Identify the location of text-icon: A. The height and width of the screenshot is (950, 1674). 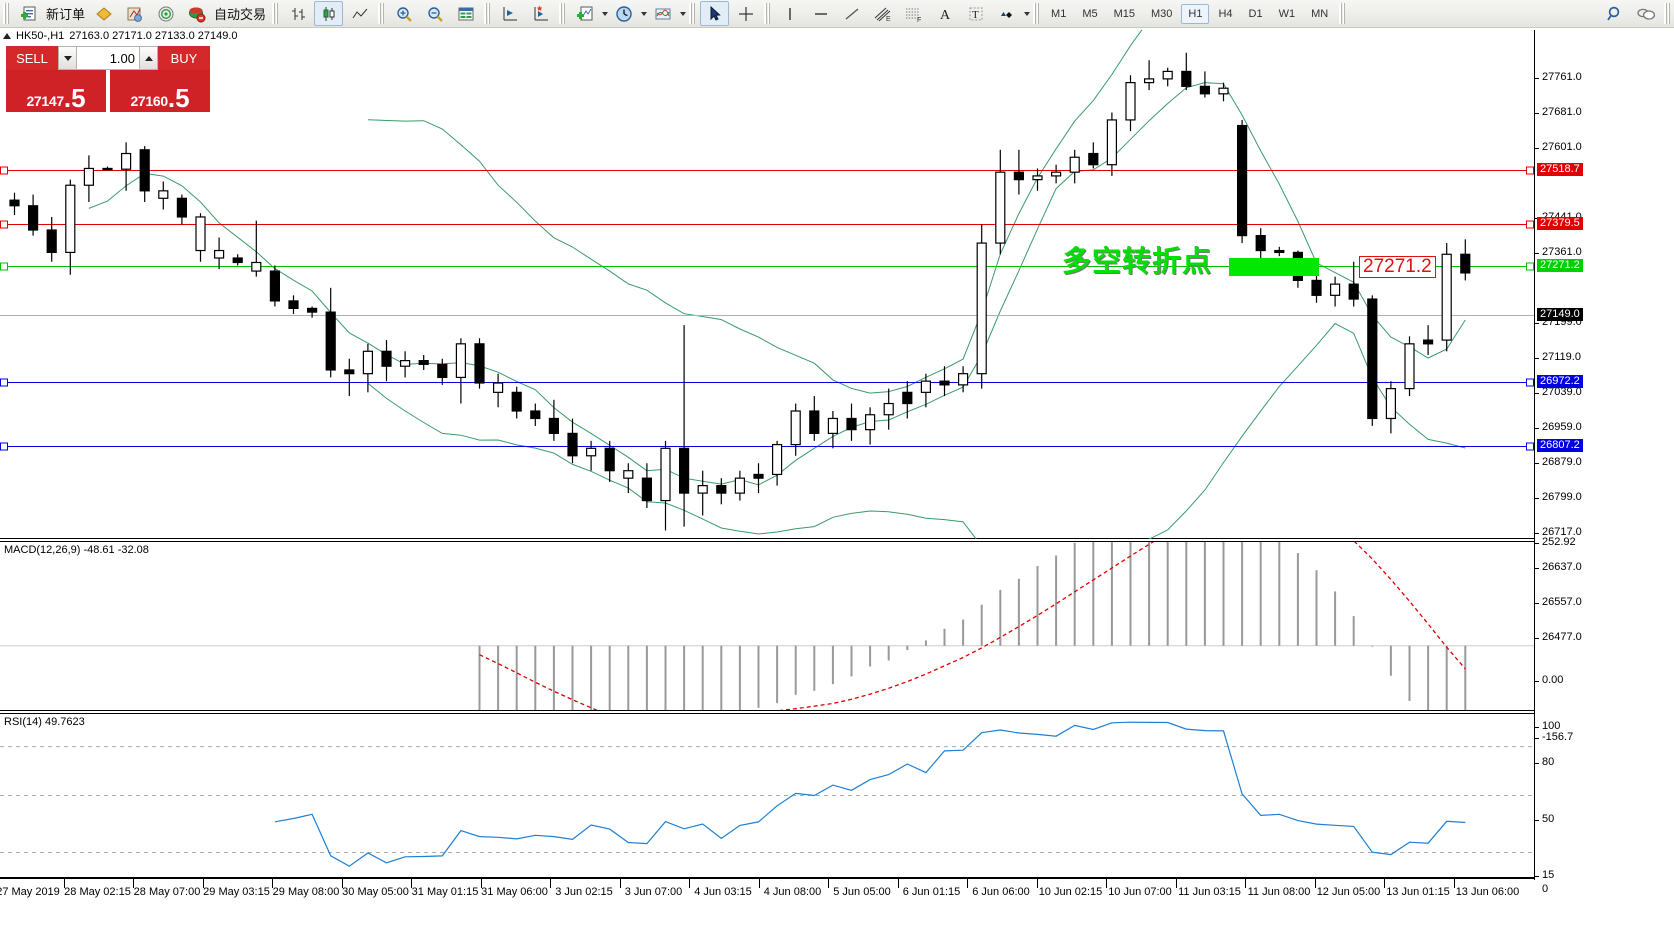
(944, 13).